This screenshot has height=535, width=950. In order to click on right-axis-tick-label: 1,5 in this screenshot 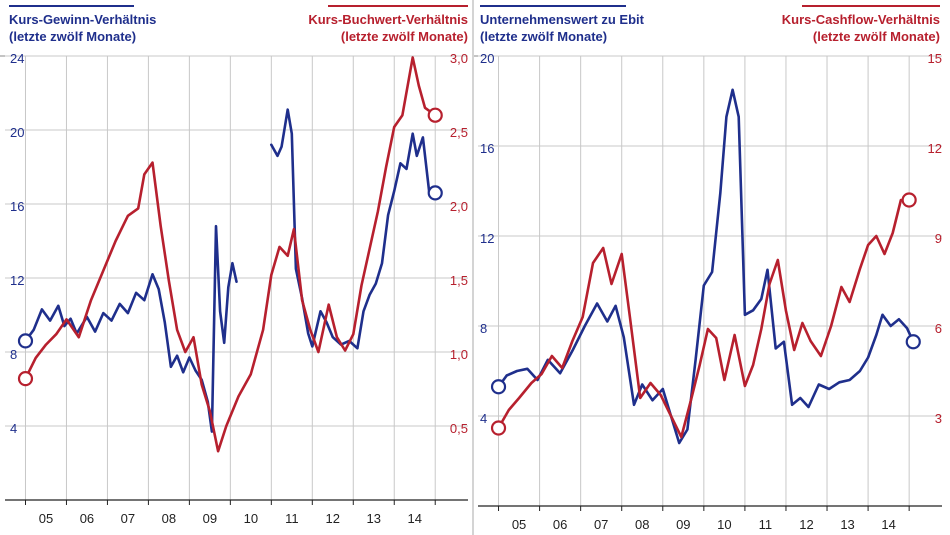, I will do `click(459, 280)`.